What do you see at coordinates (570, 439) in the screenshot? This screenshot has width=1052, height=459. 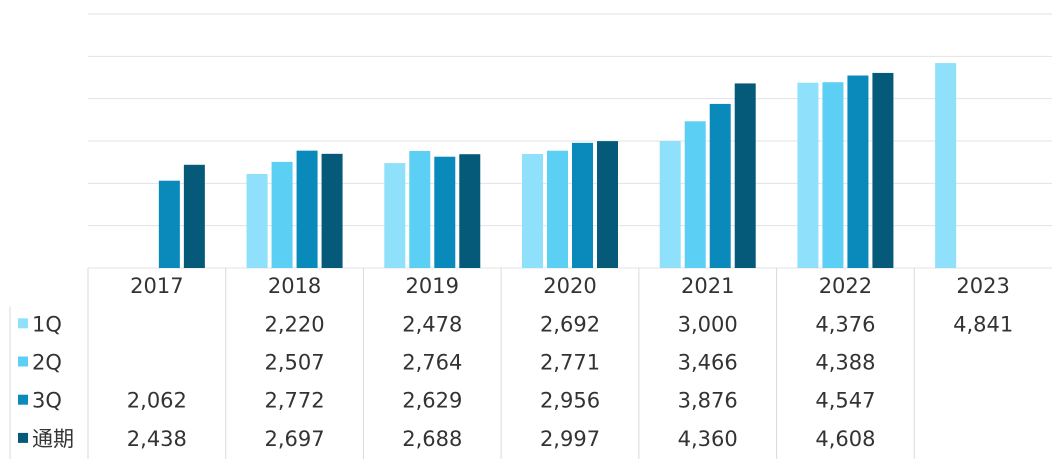 I see `table-cell: 2,997` at bounding box center [570, 439].